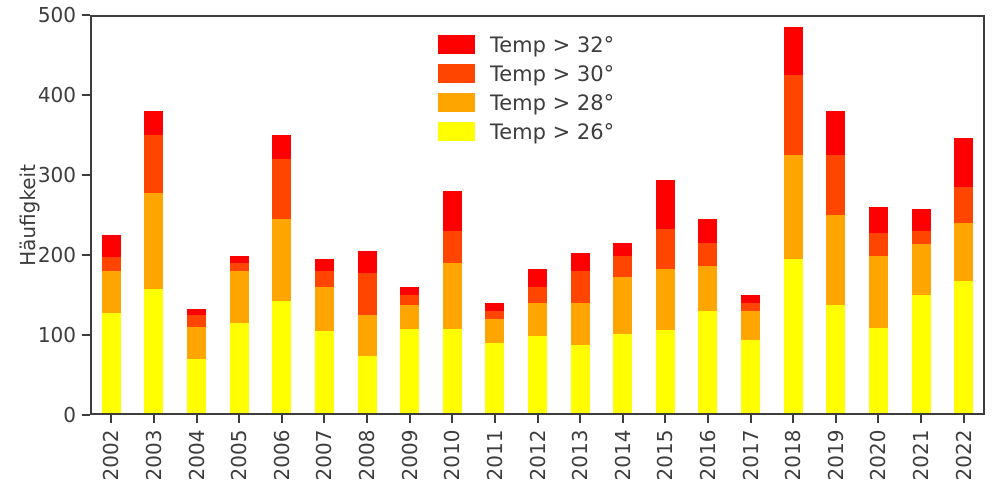 This screenshot has height=500, width=1000. Describe the element at coordinates (281, 455) in the screenshot. I see `x-tick-label-2006: 2006` at that location.